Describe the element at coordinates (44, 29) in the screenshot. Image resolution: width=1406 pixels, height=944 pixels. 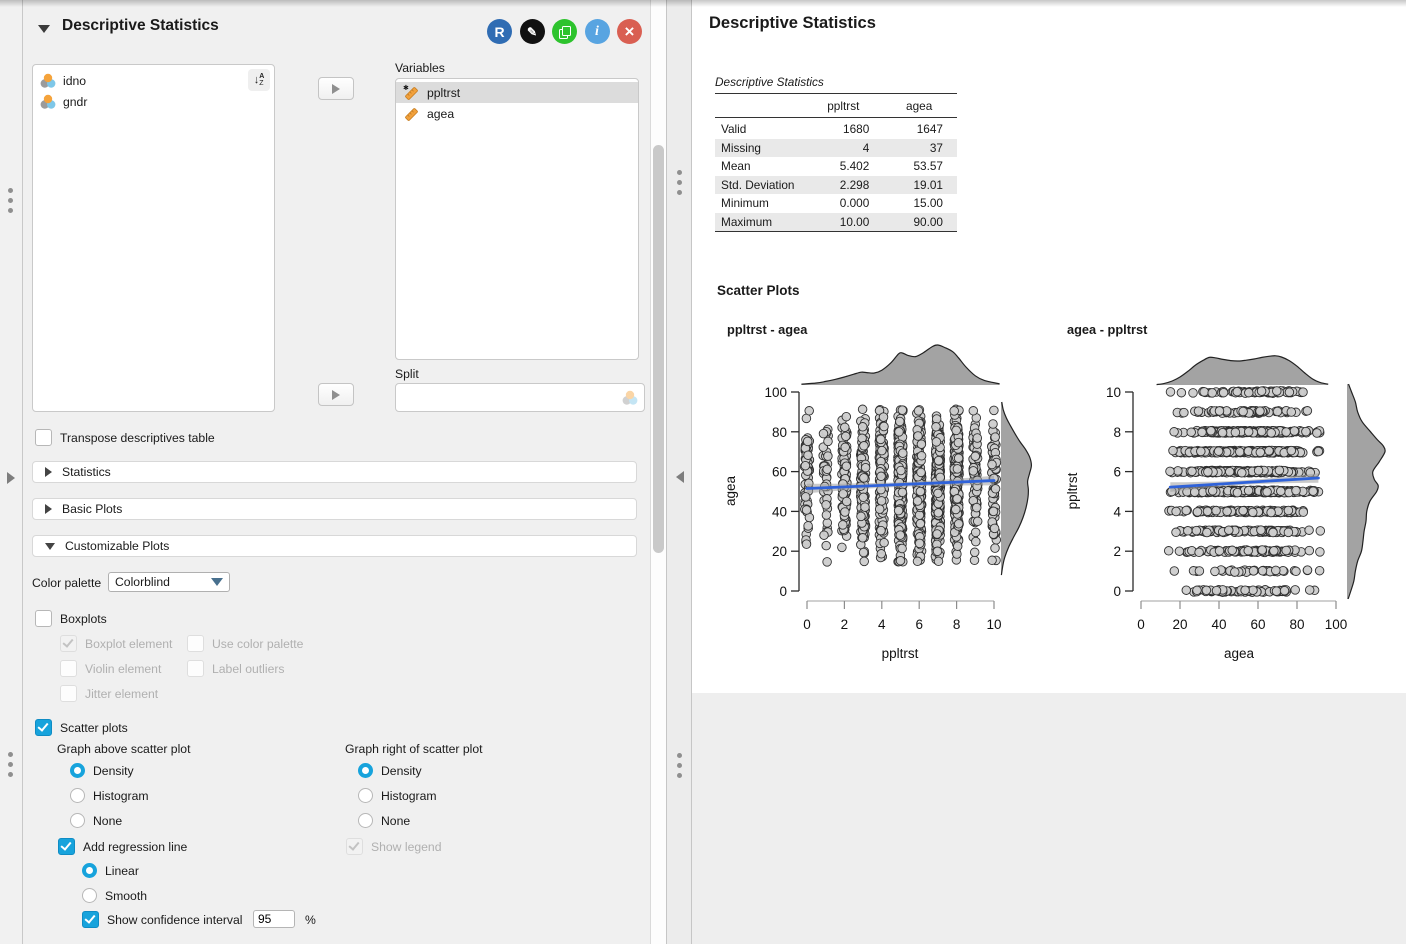
I see `collapse-analysis-icon` at that location.